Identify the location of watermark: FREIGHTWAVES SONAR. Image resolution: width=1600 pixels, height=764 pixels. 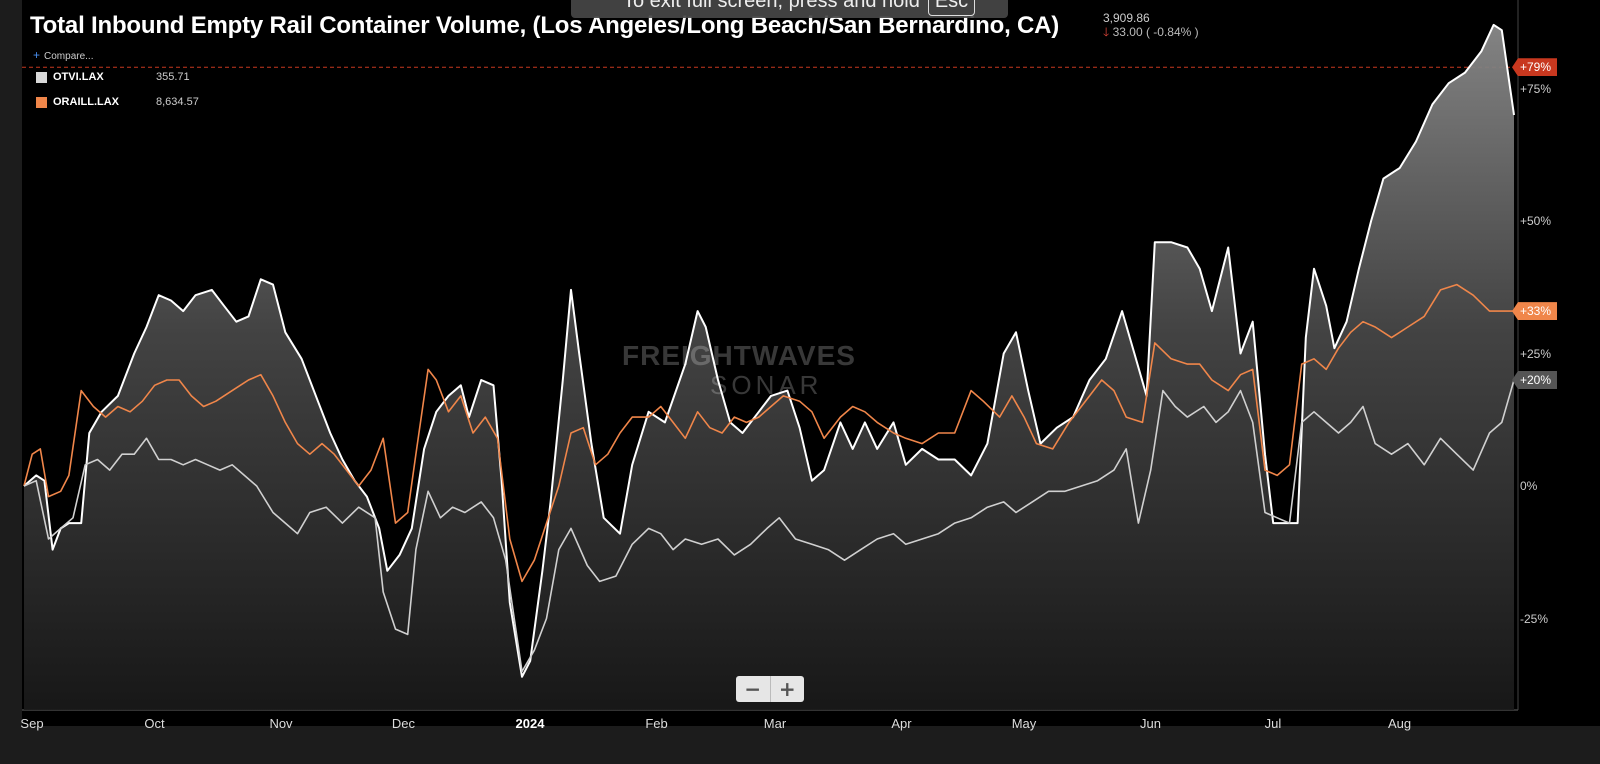
(739, 370).